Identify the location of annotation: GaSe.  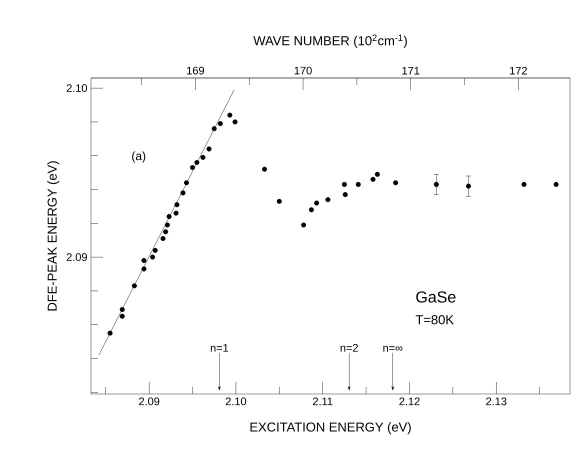
(436, 297).